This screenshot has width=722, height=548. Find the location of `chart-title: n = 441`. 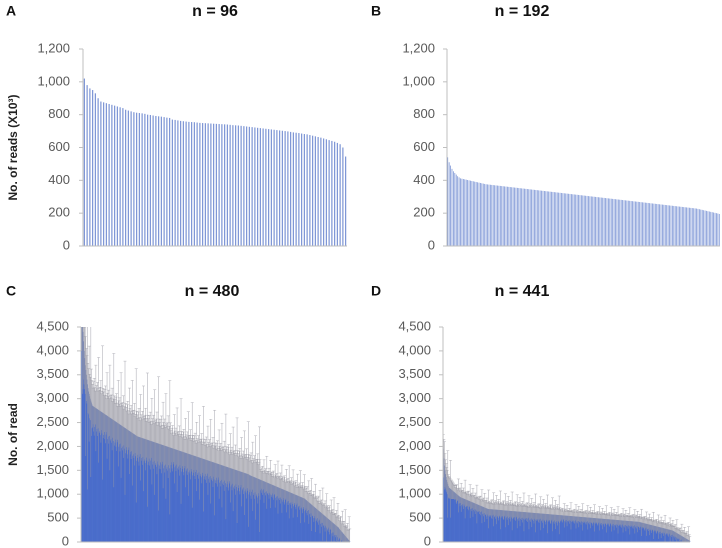

chart-title: n = 441 is located at coordinates (522, 291).